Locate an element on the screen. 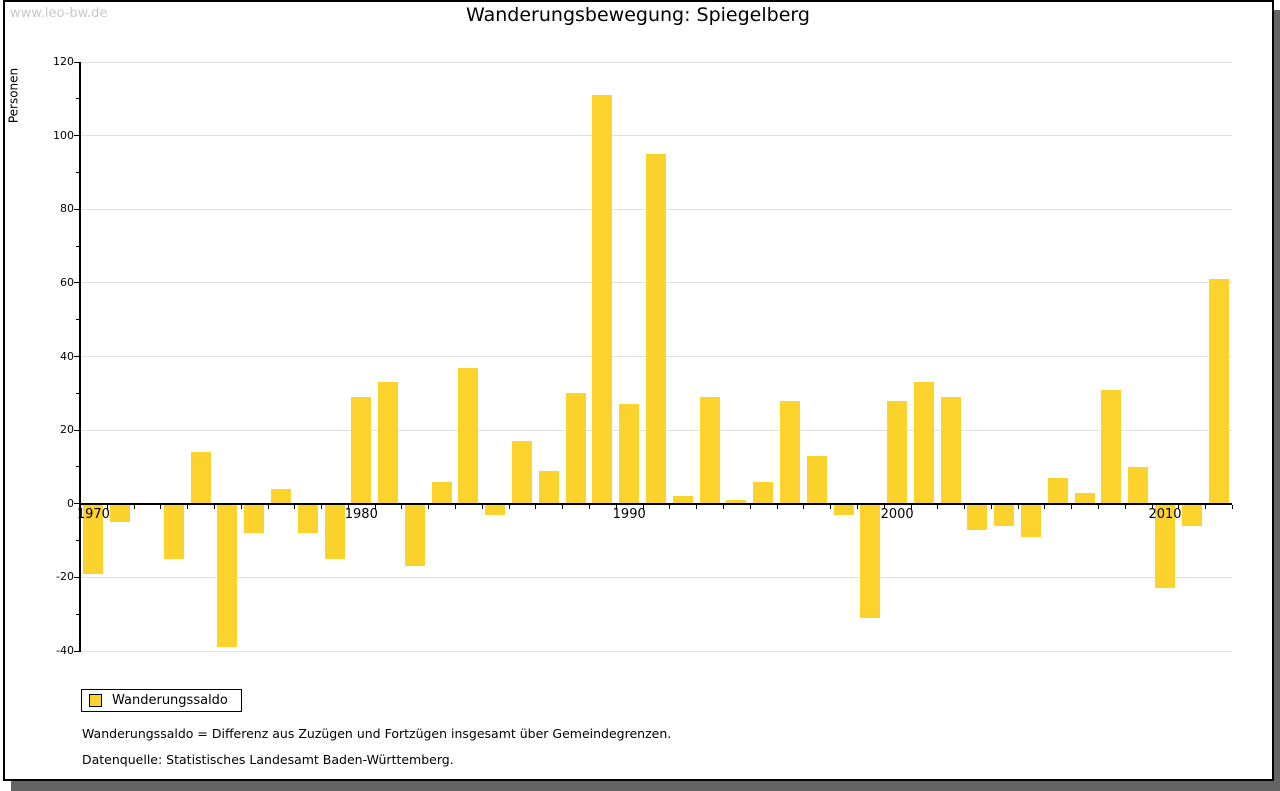  x-tick-label: 2010 is located at coordinates (1165, 514).